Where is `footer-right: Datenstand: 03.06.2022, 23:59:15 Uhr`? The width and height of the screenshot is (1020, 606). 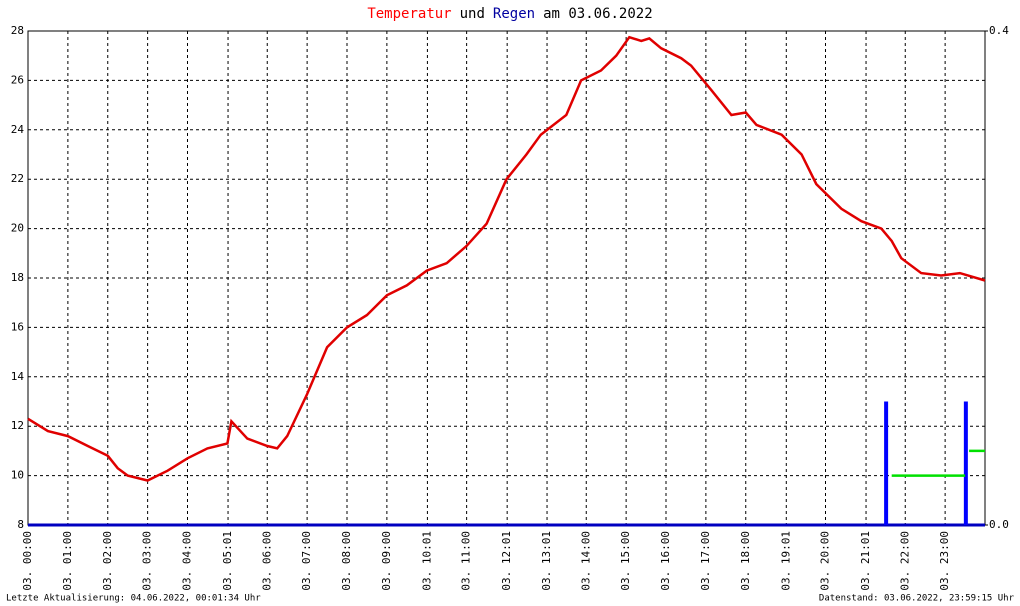 footer-right: Datenstand: 03.06.2022, 23:59:15 Uhr is located at coordinates (917, 599).